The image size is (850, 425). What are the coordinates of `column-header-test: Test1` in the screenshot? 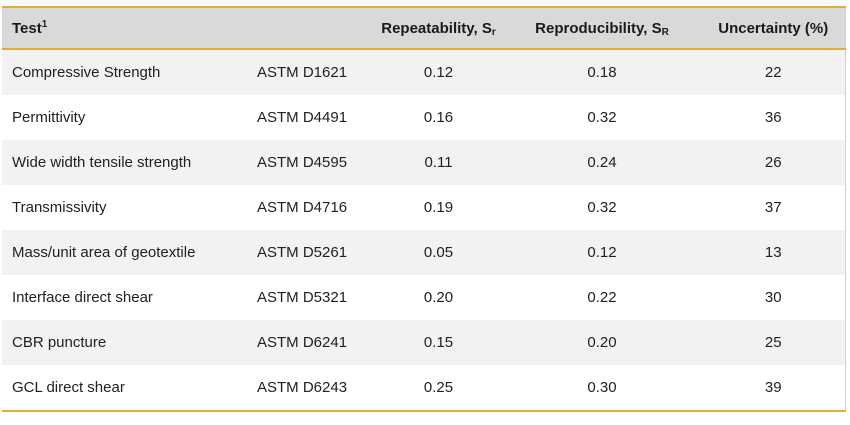 It's located at (127, 28).